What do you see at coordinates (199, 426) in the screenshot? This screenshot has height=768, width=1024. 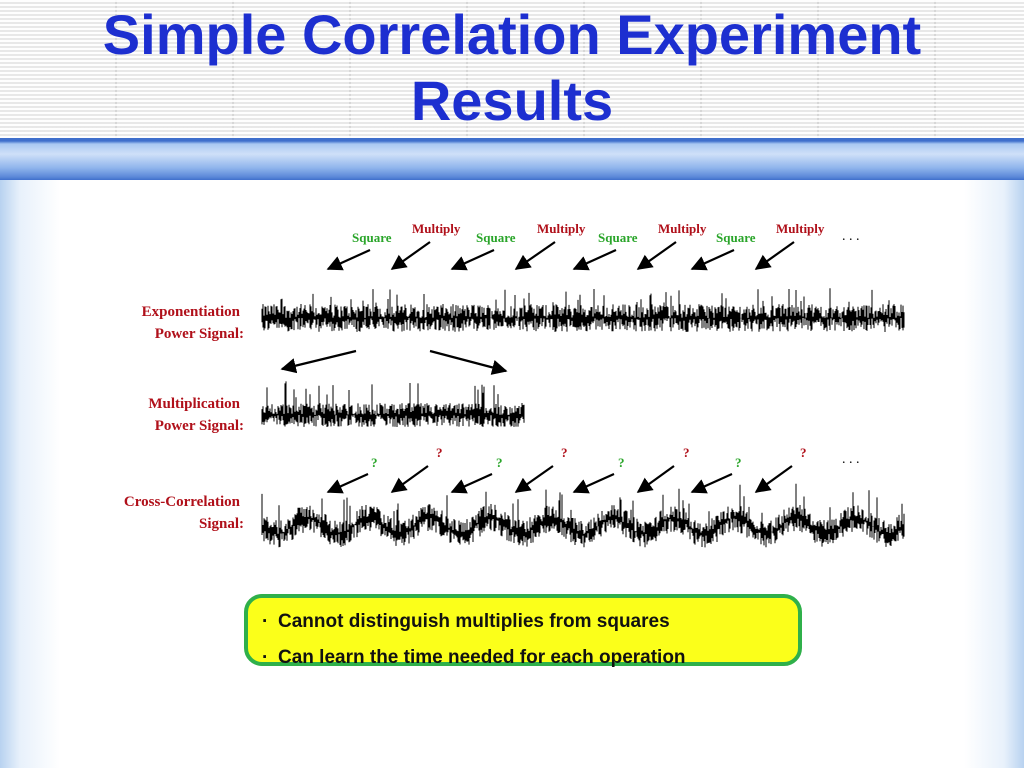 I see `label-mul-2: Power Signal:` at bounding box center [199, 426].